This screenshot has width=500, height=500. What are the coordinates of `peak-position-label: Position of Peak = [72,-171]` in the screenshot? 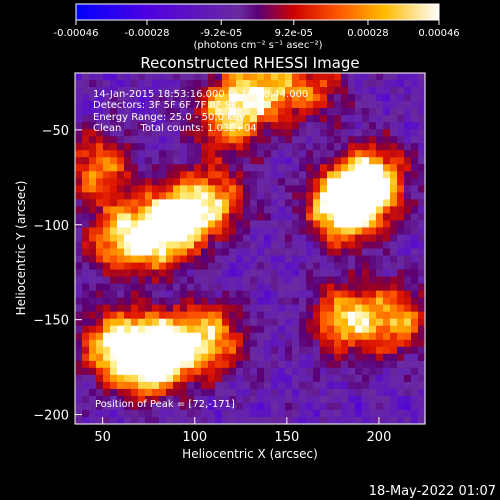 It's located at (165, 404).